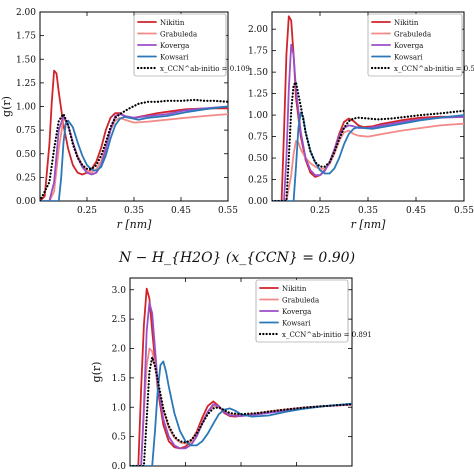 This screenshot has width=474, height=474. What do you see at coordinates (119, 350) in the screenshot?
I see `y-tick-label: 2.0` at bounding box center [119, 350].